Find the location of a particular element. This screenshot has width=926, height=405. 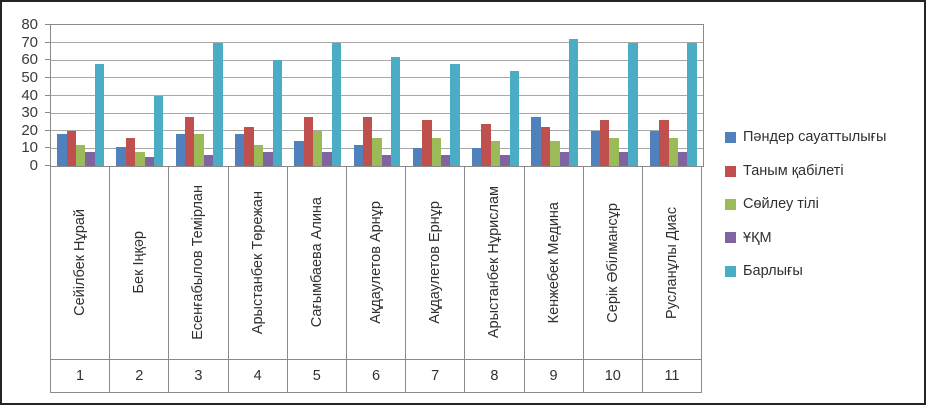

category-name-cell: Арыстанбек Төрежан is located at coordinates (257, 263).